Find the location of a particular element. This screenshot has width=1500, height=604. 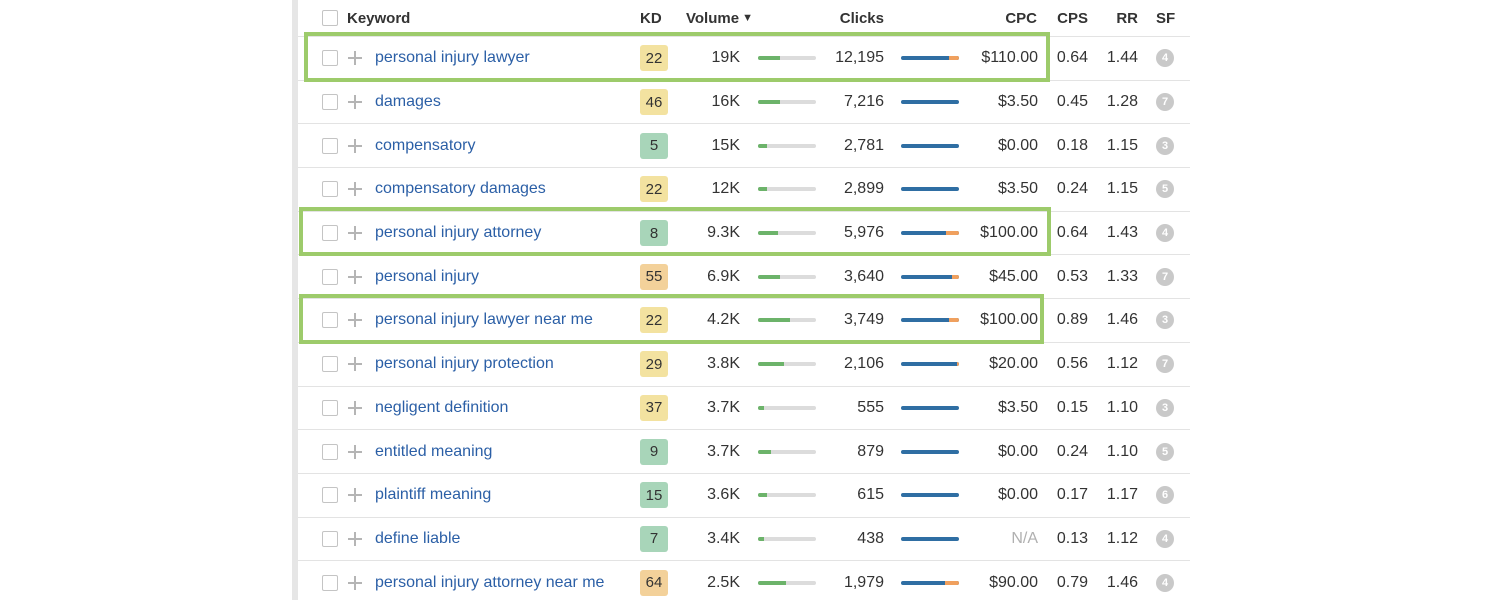

keyword-link: plaintiff meaning is located at coordinates (433, 495).